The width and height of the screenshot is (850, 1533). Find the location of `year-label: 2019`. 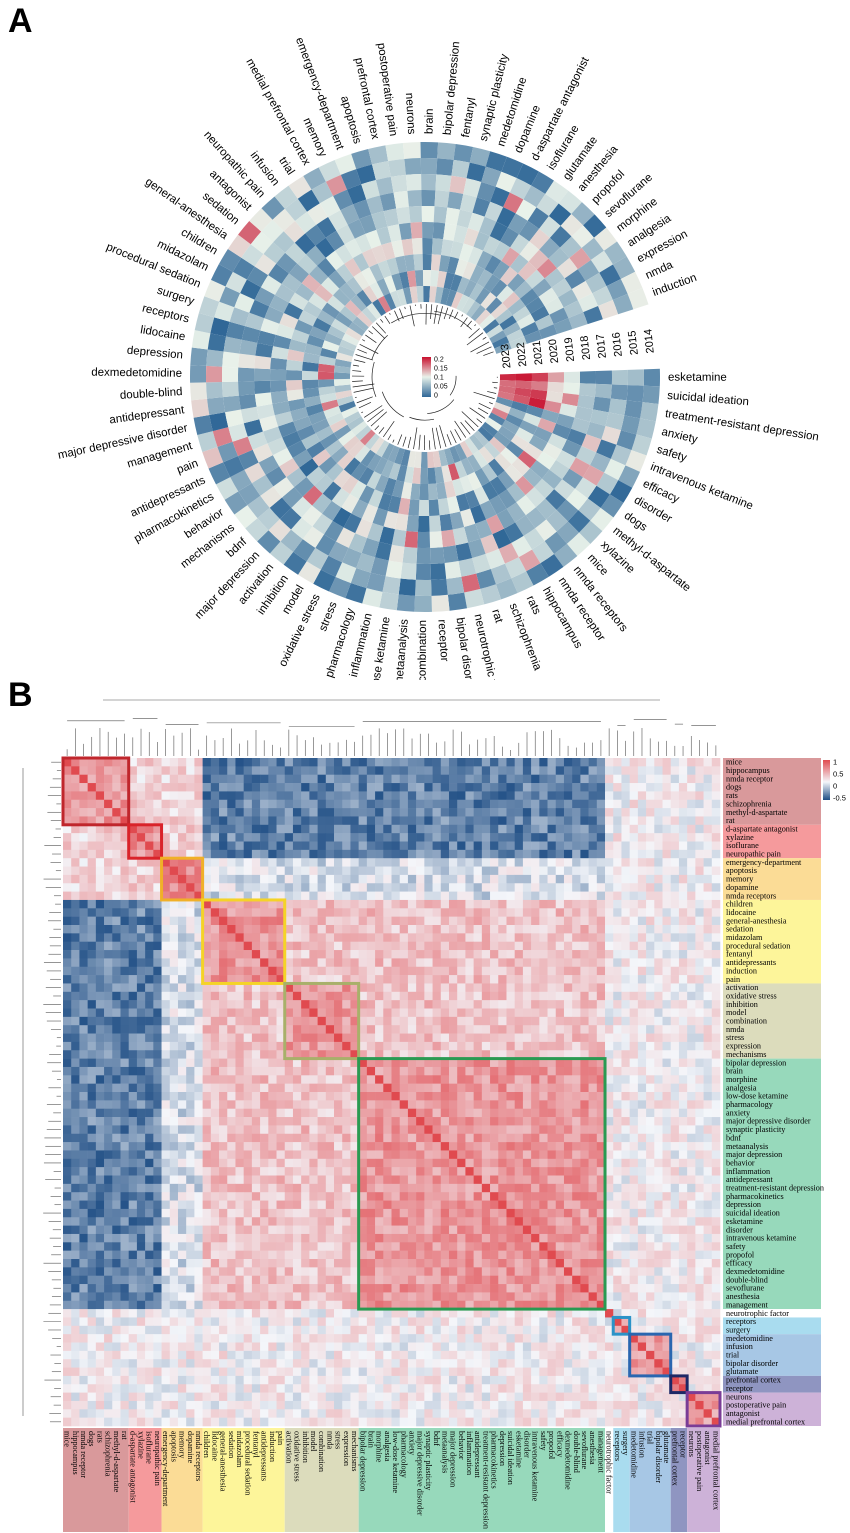

year-label: 2019 is located at coordinates (570, 350).